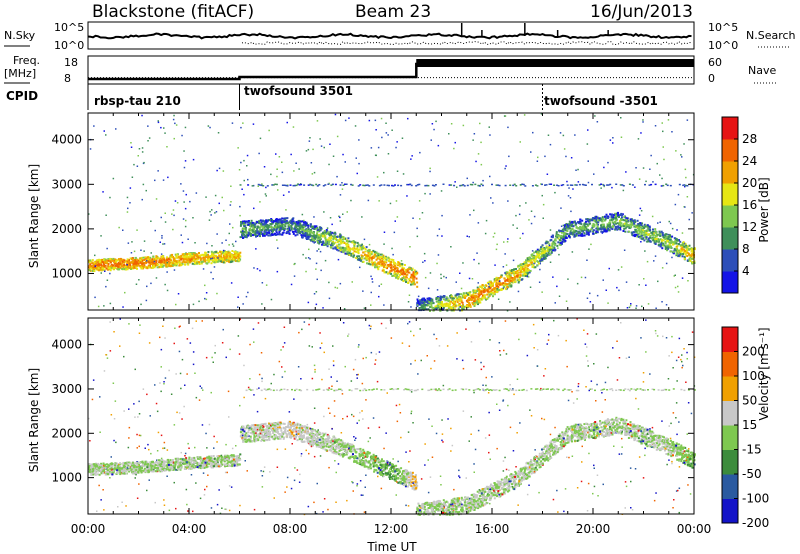 This screenshot has width=800, height=554. Describe the element at coordinates (715, 62) in the screenshot. I see `nave-right-tick-top: 60` at that location.